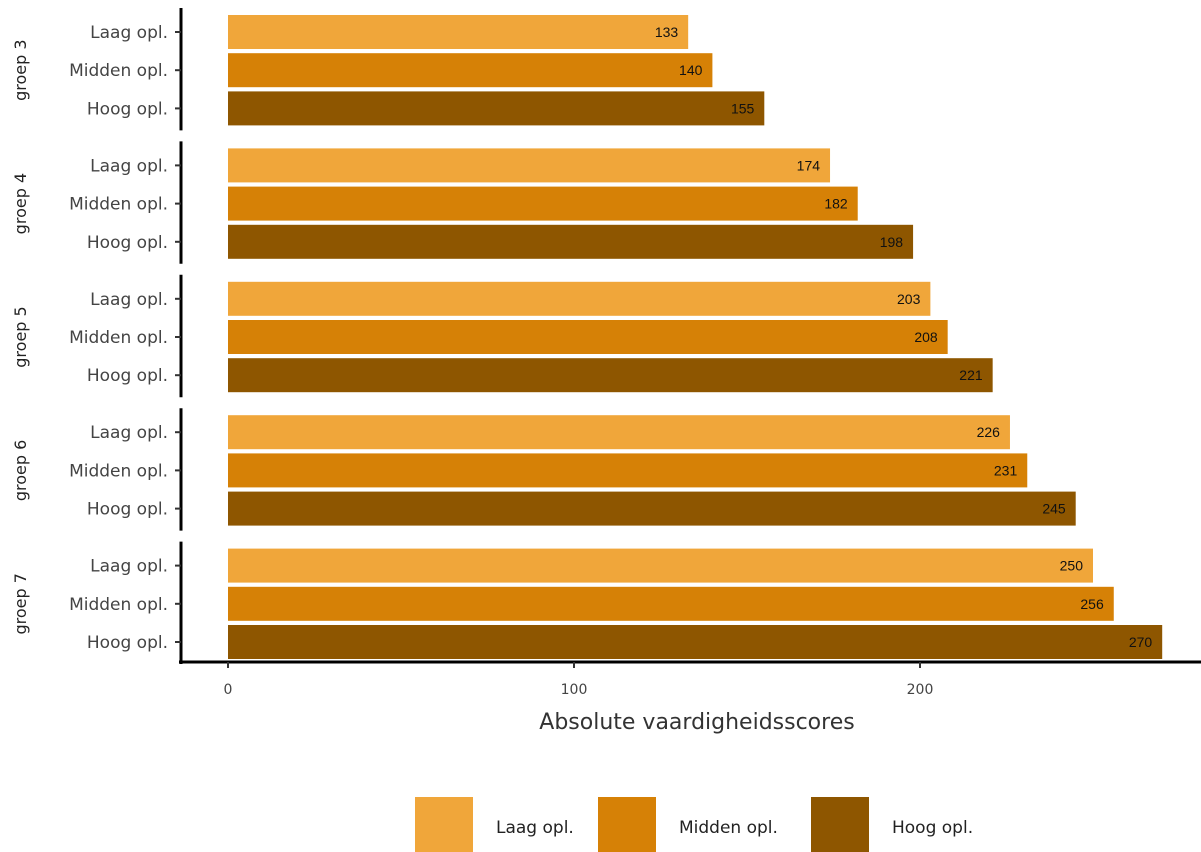 This screenshot has height=852, width=1201. I want to click on group-label: groep 5, so click(20, 336).